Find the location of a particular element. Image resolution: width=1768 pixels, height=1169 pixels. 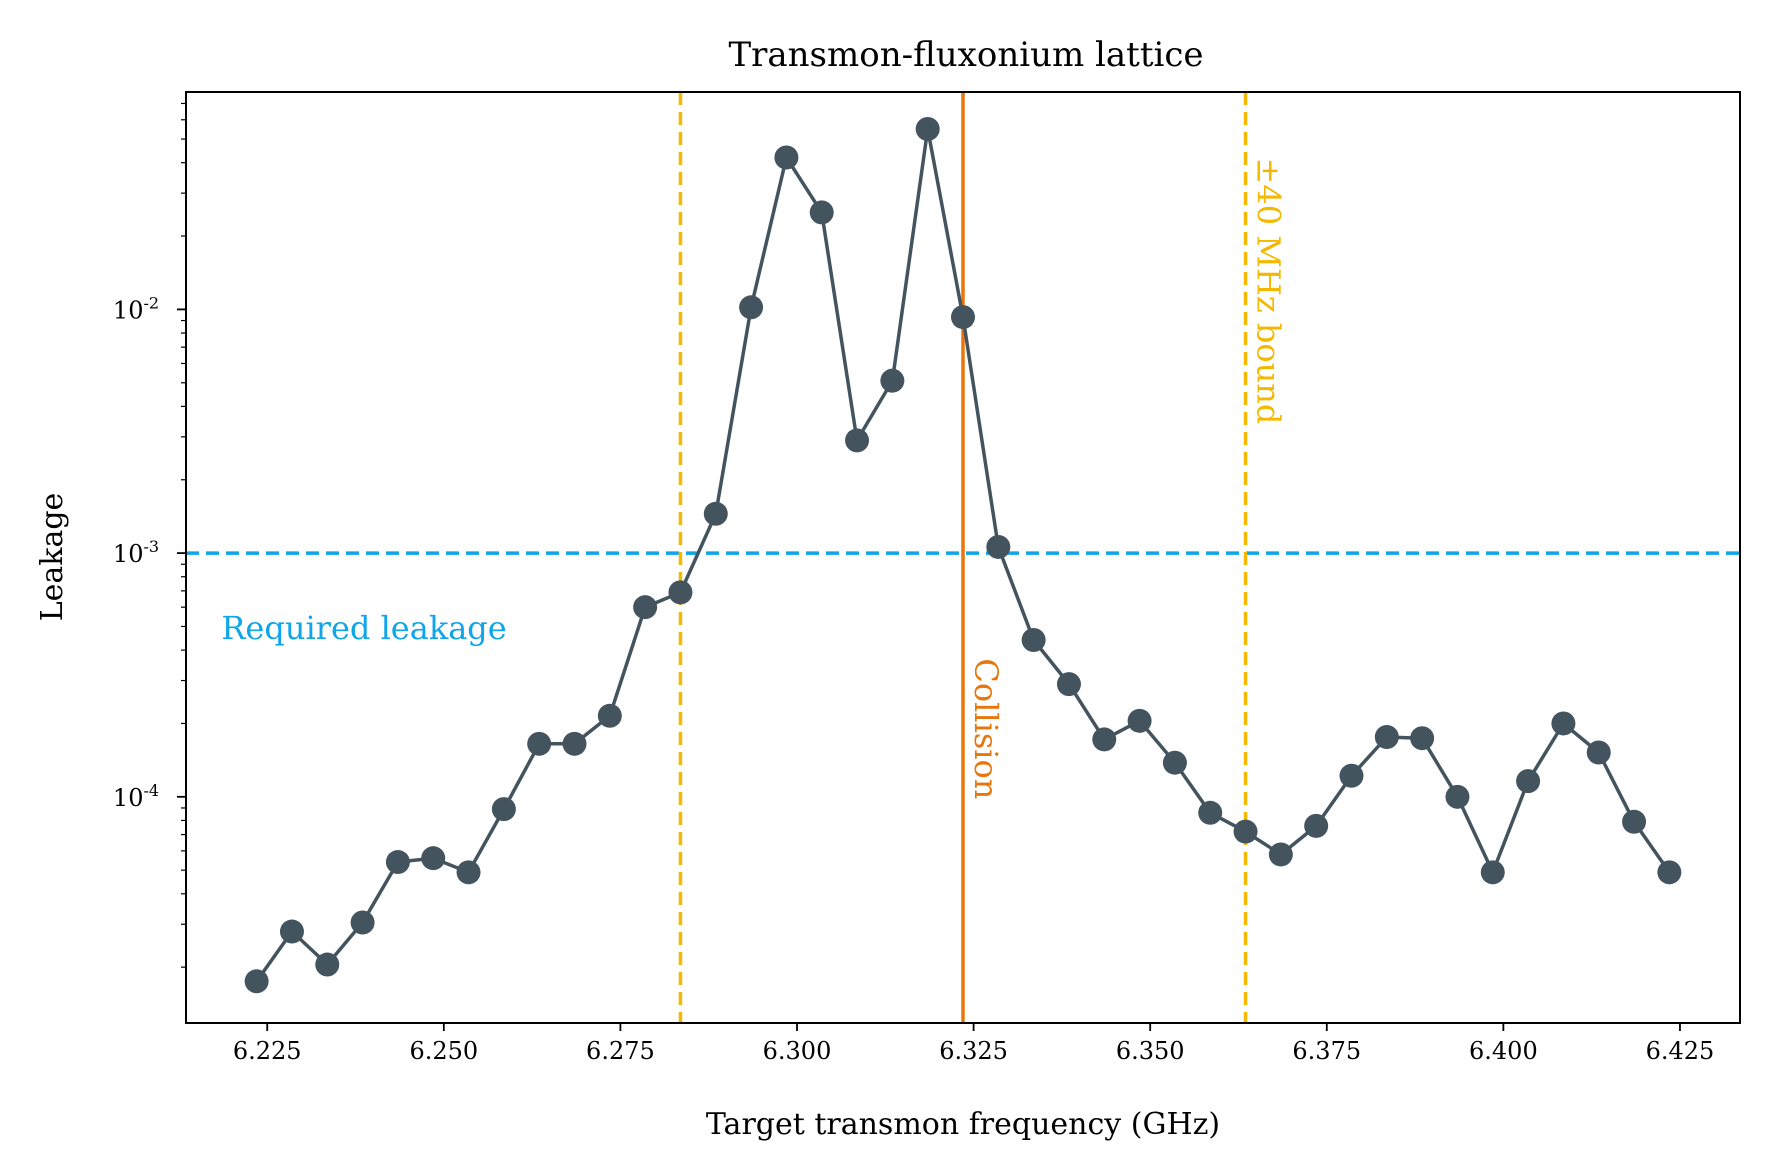

x-tick-label: 6.425 is located at coordinates (1680, 1051).